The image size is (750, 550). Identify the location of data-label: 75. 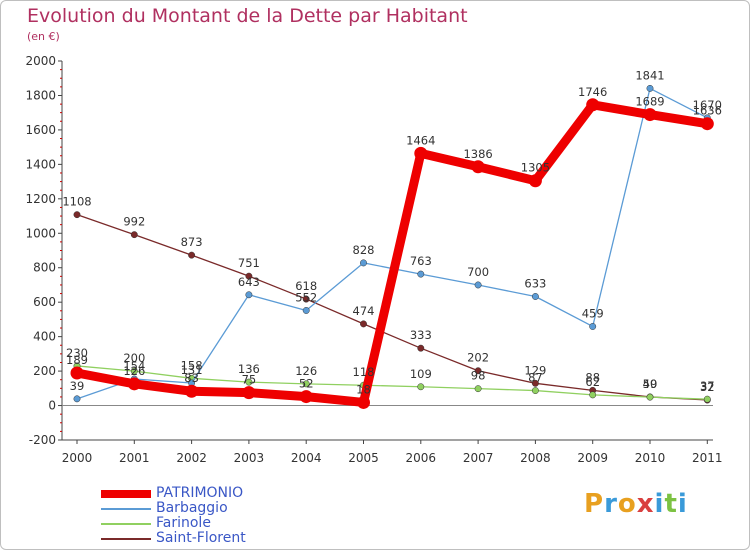
(249, 380).